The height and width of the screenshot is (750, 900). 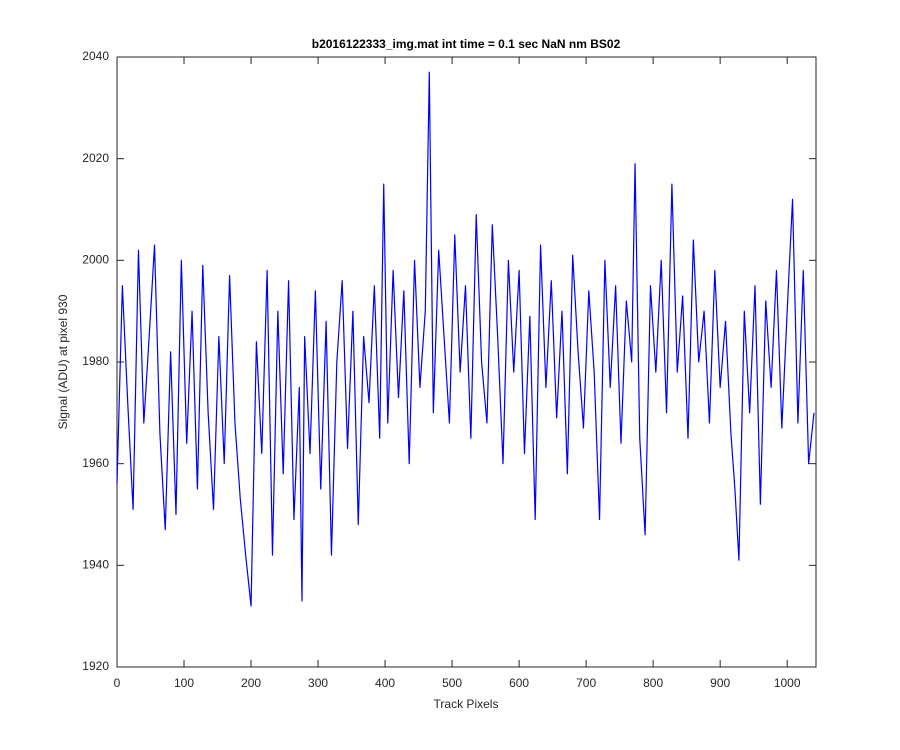 I want to click on x-tick-label: 800, so click(x=653, y=683).